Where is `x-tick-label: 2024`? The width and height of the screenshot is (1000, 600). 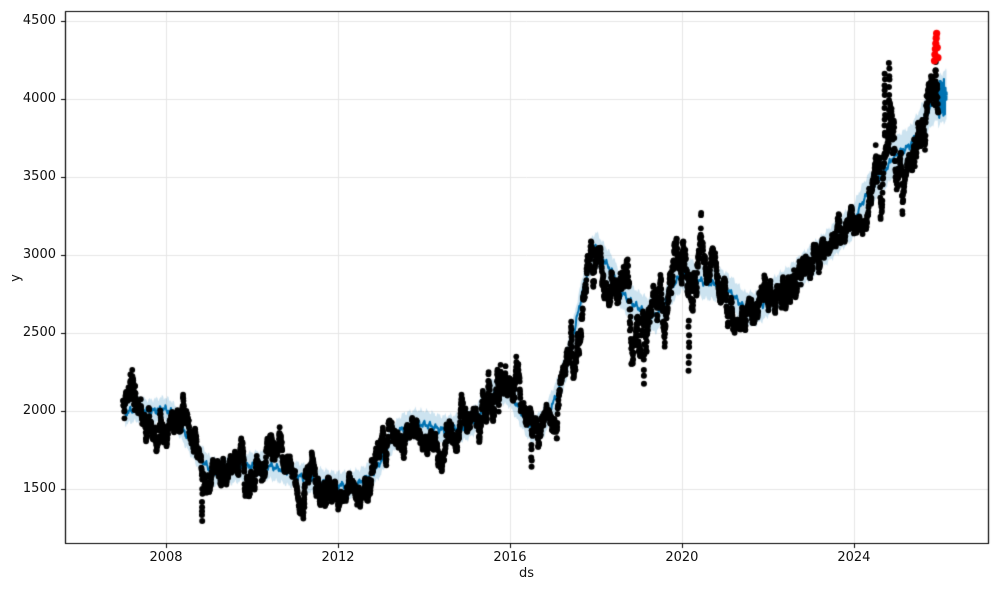
x-tick-label: 2024 is located at coordinates (854, 557).